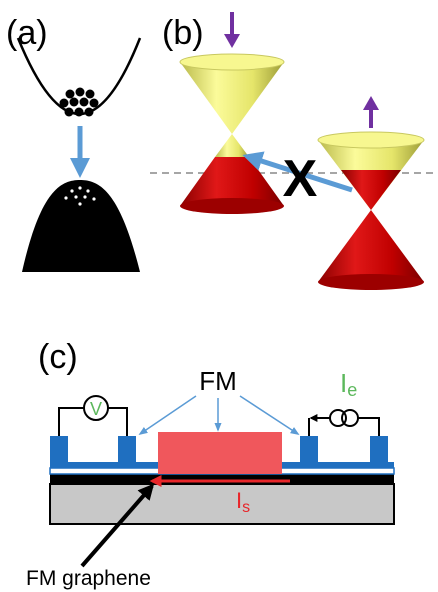 This screenshot has height=592, width=438. I want to click on right-dirac-cone, so click(371, 210).